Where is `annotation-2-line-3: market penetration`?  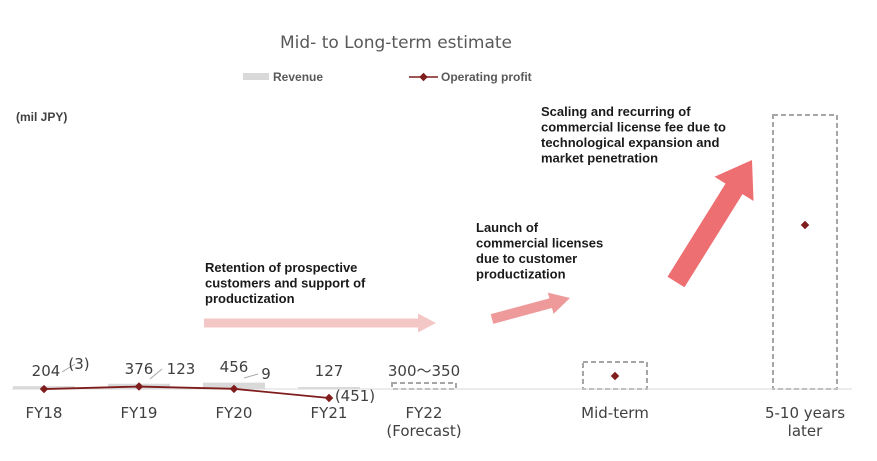
annotation-2-line-3: market penetration is located at coordinates (599, 158).